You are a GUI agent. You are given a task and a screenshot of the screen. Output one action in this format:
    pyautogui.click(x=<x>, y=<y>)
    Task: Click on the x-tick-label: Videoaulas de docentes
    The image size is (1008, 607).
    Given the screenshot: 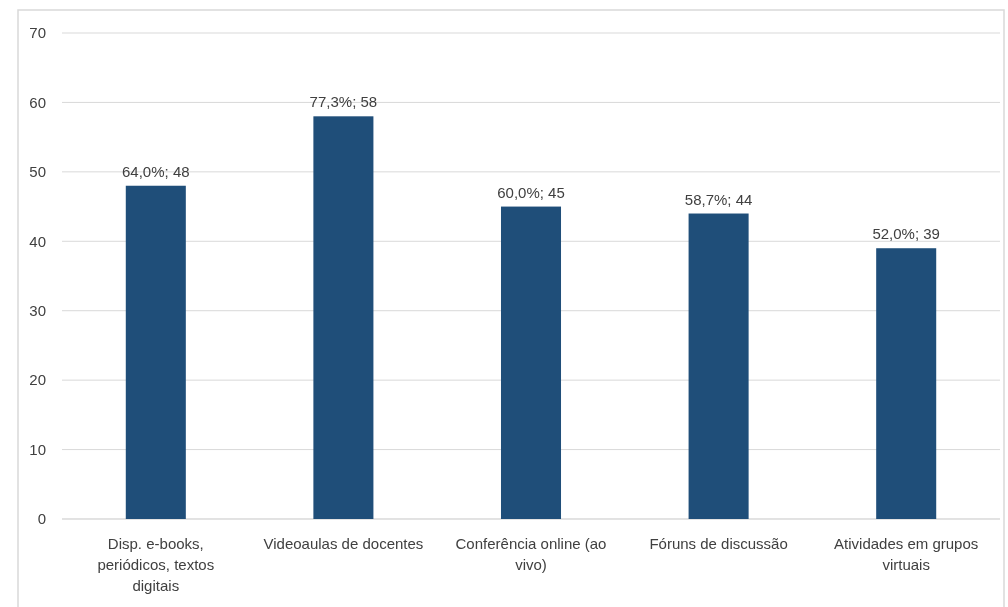 What is the action you would take?
    pyautogui.click(x=343, y=543)
    